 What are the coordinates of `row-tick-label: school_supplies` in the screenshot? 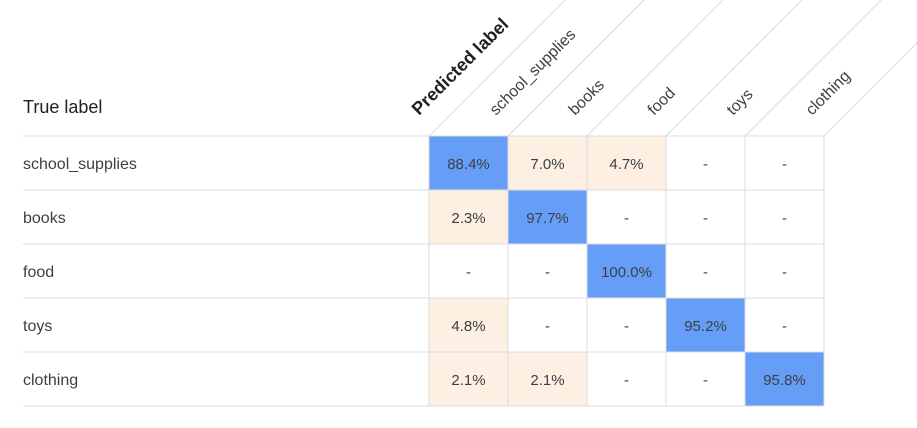 It's located at (80, 164).